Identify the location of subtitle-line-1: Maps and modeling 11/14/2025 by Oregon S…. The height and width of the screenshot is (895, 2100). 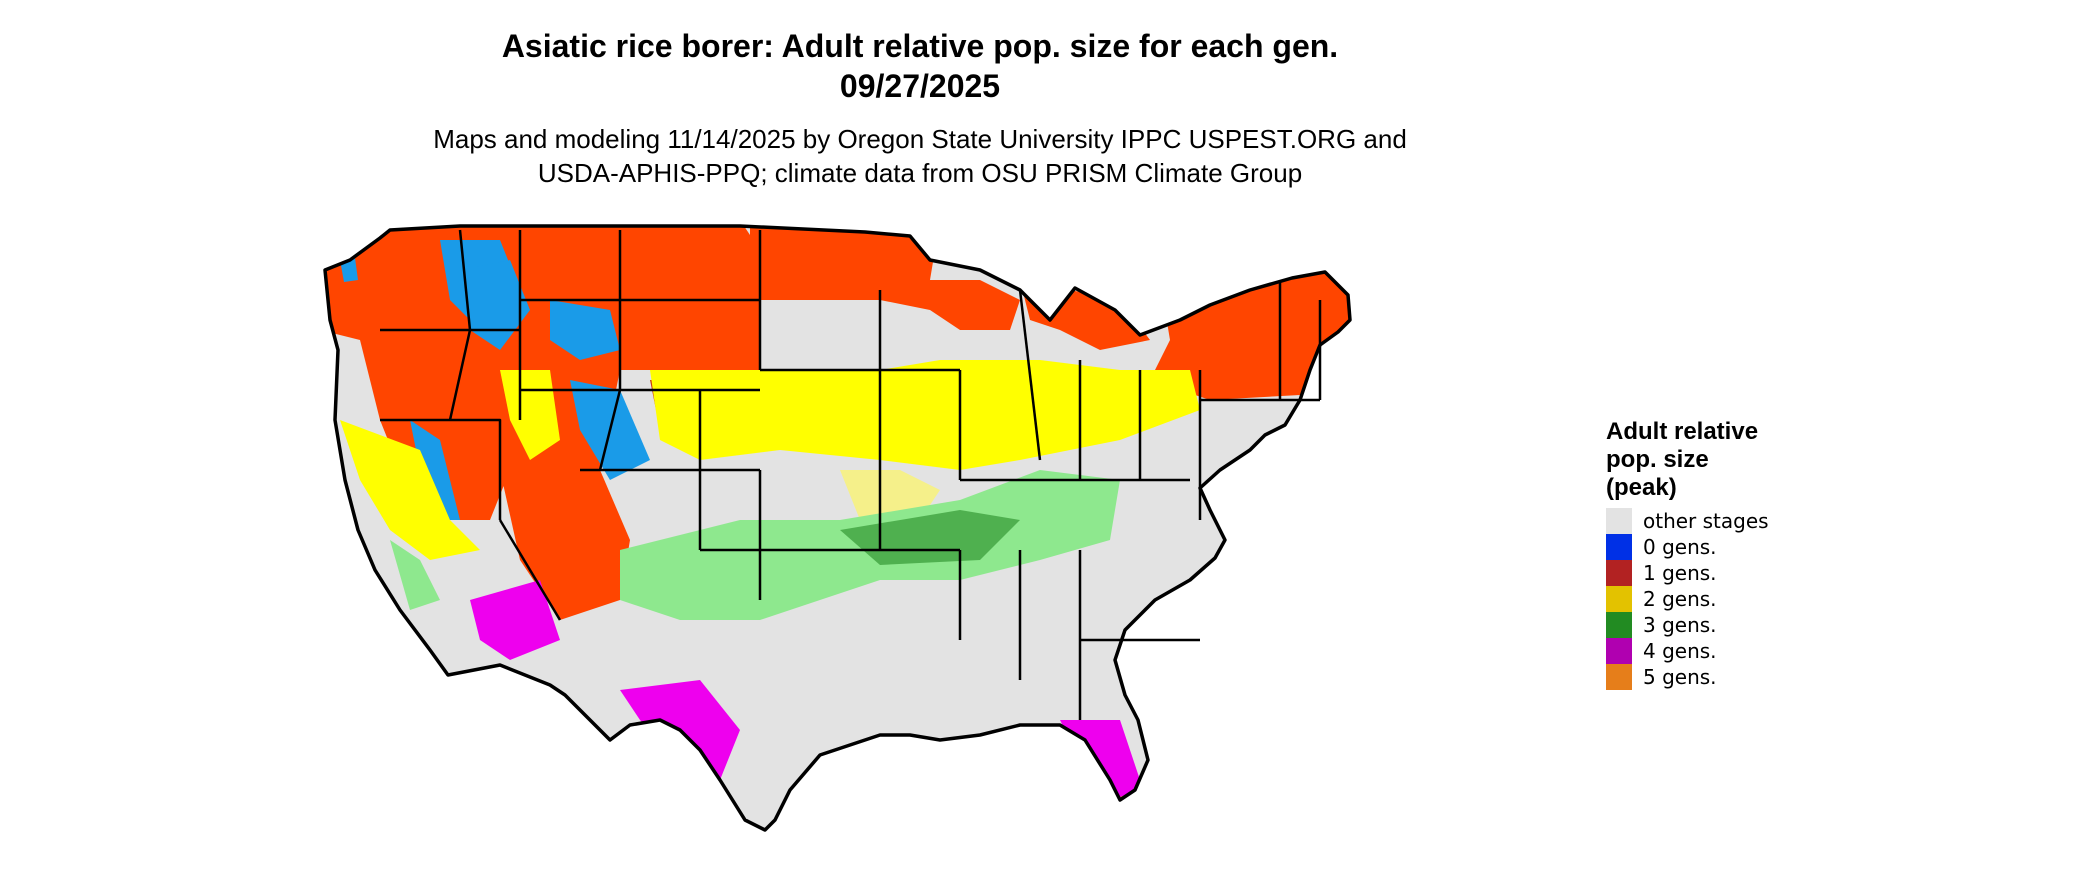
(920, 139).